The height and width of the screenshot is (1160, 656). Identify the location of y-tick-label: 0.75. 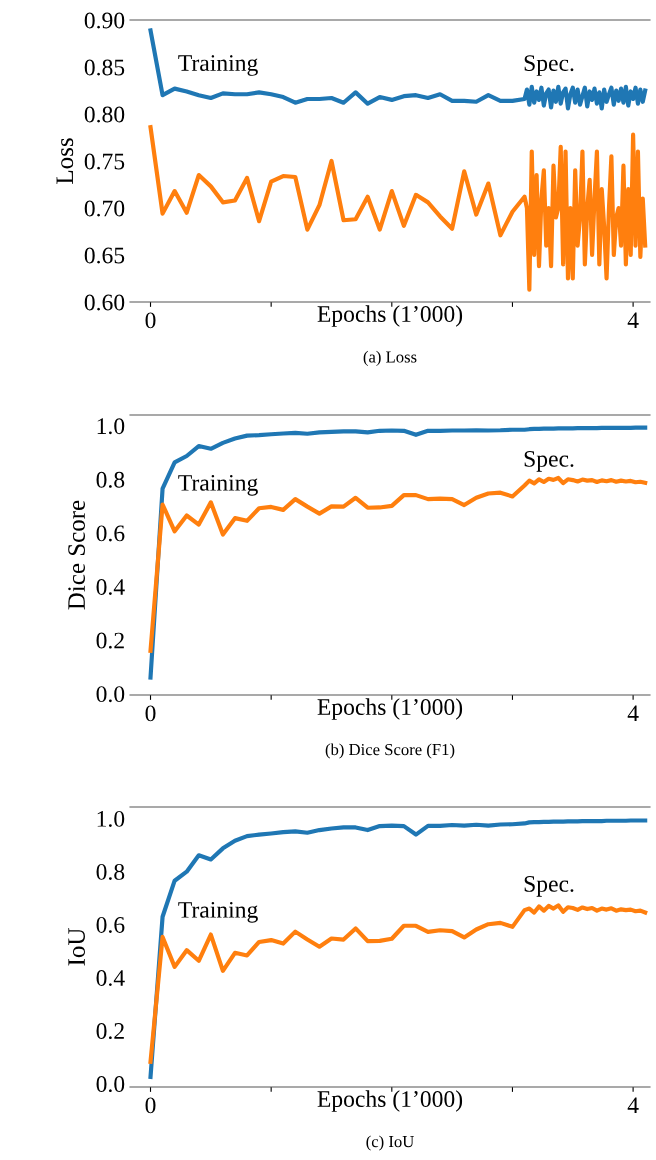
(104, 161).